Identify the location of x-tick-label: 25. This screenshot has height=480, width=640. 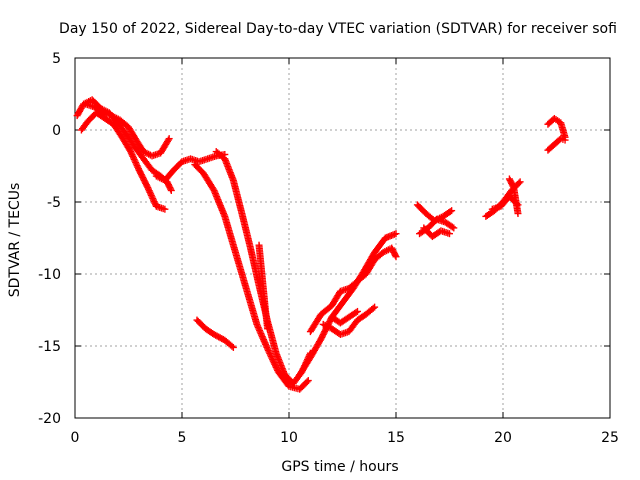
(610, 438).